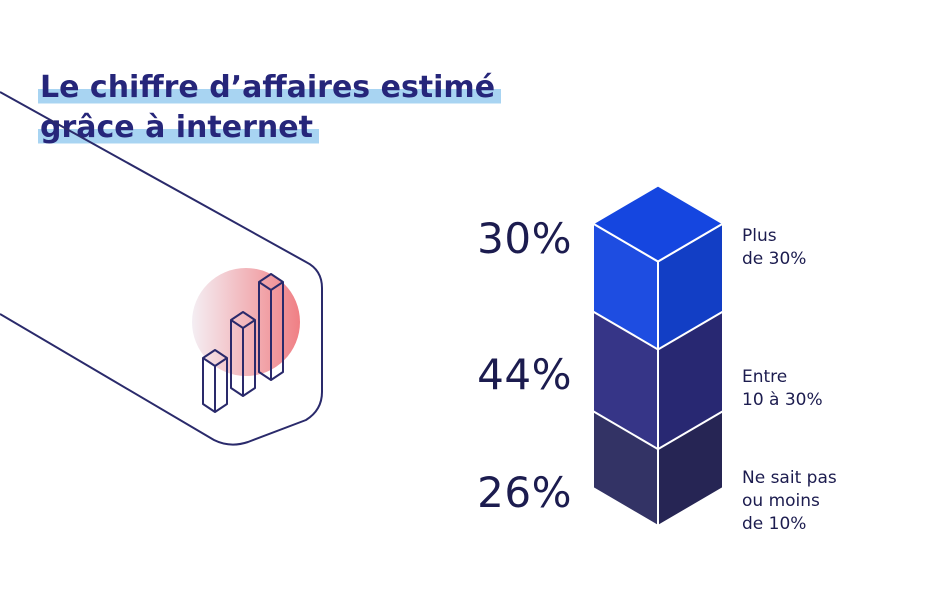 The height and width of the screenshot is (601, 950). I want to click on category-label-2-line-1: Entre, so click(765, 377).